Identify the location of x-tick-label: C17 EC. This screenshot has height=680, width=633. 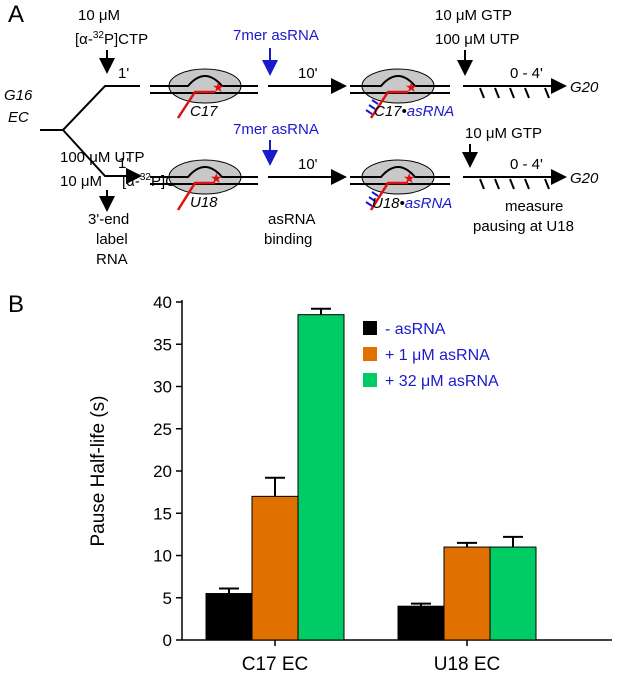
(275, 664).